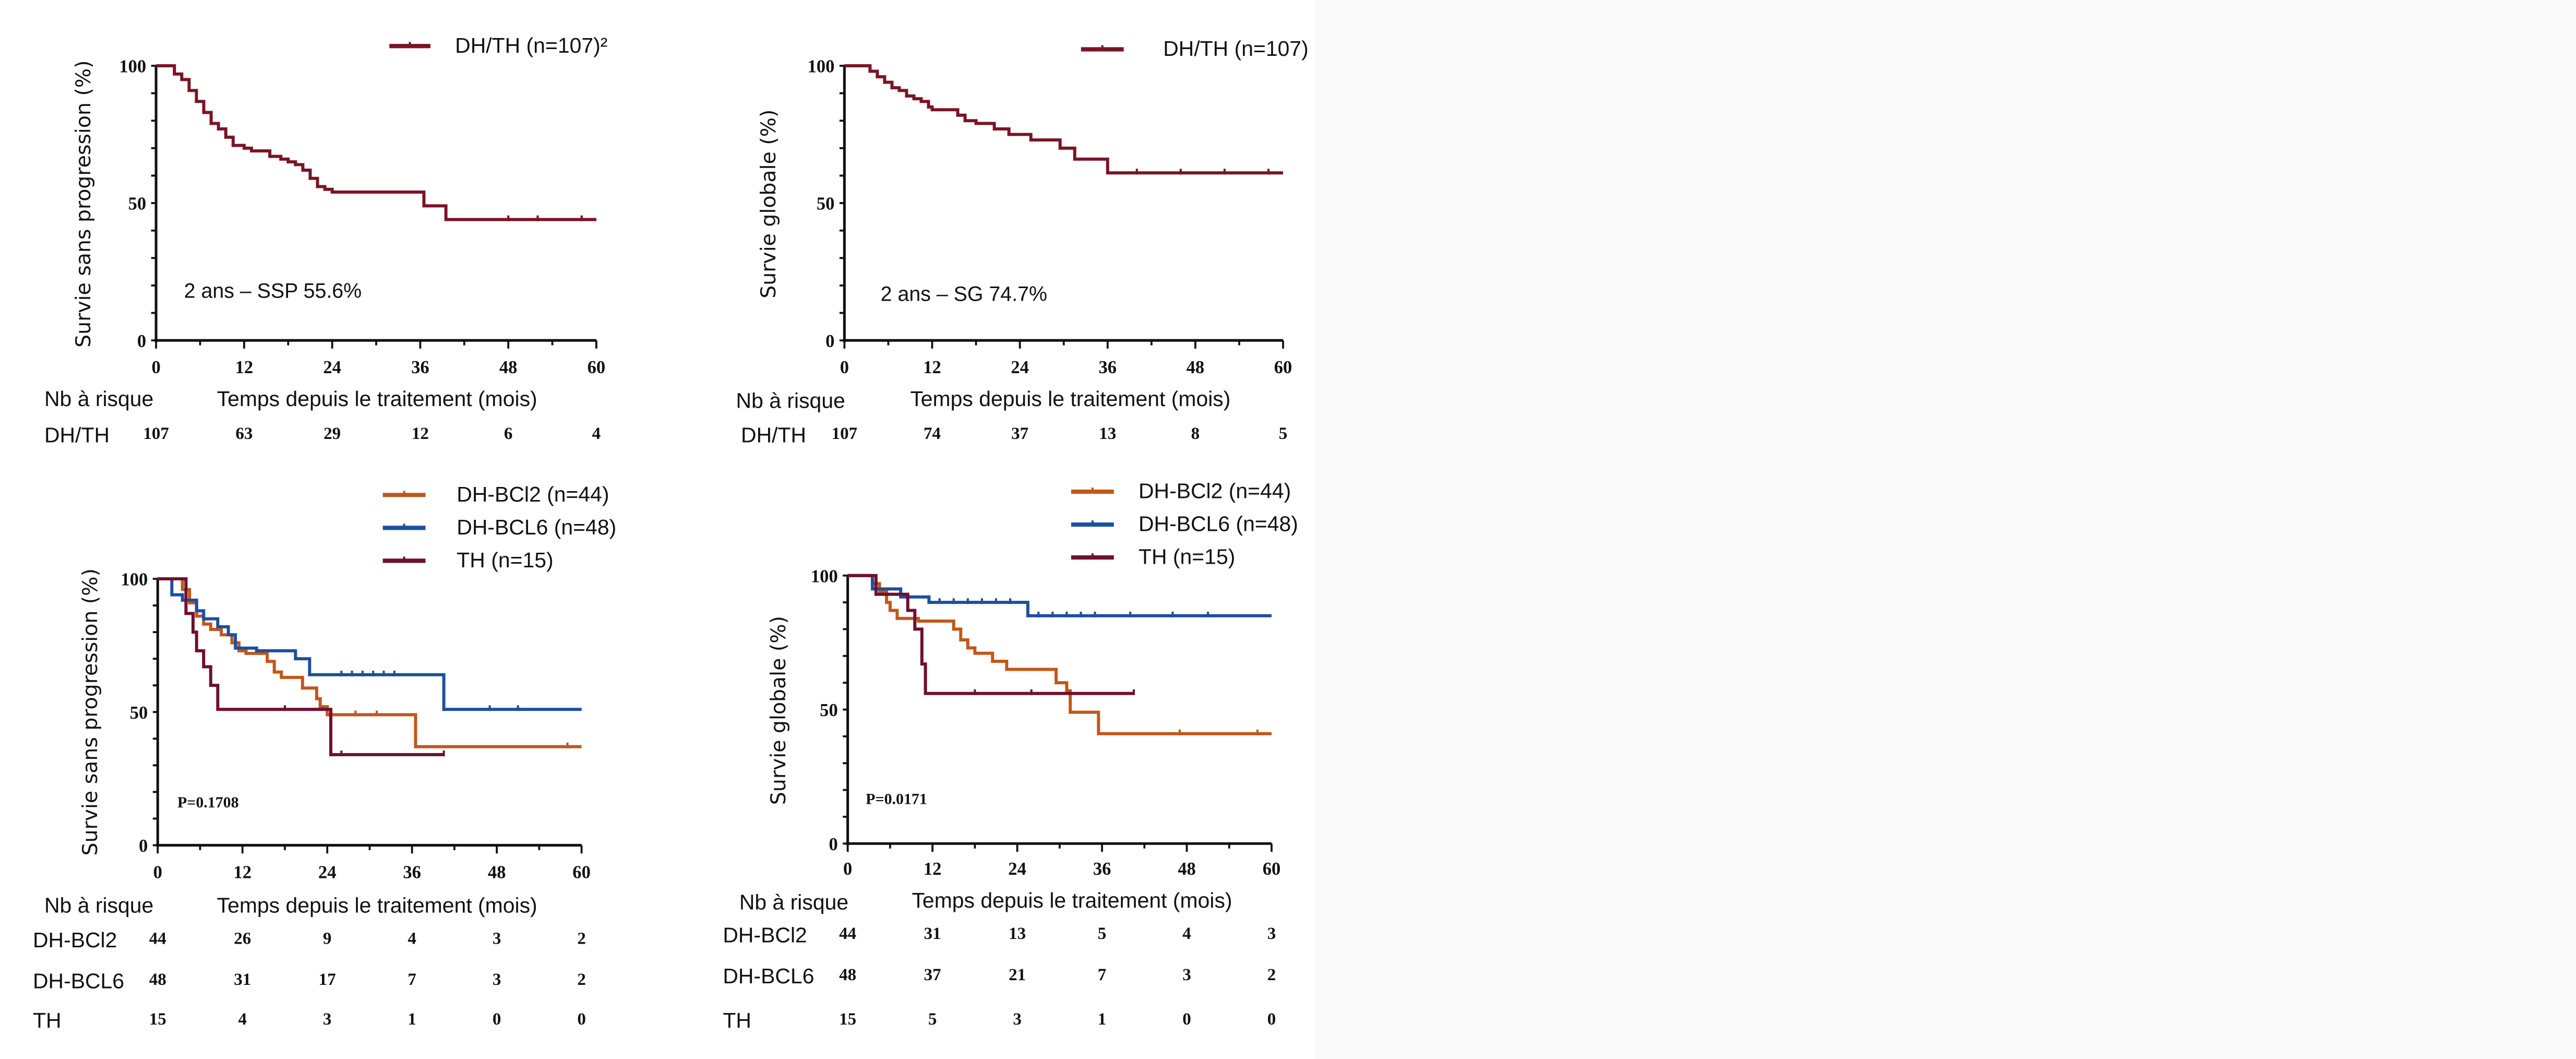 This screenshot has height=1059, width=2576. Describe the element at coordinates (932, 934) in the screenshot. I see `risk-count: 31` at that location.